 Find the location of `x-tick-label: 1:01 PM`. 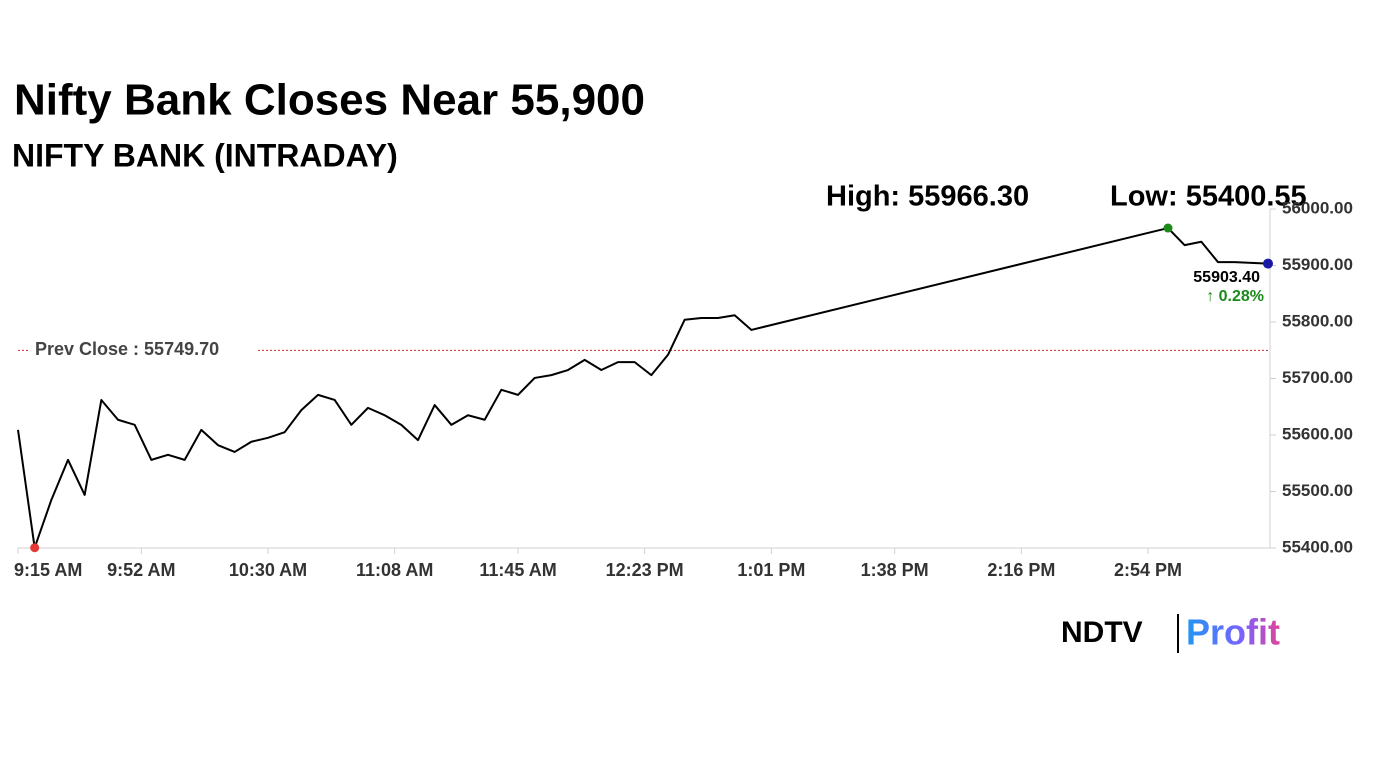

x-tick-label: 1:01 PM is located at coordinates (771, 570).